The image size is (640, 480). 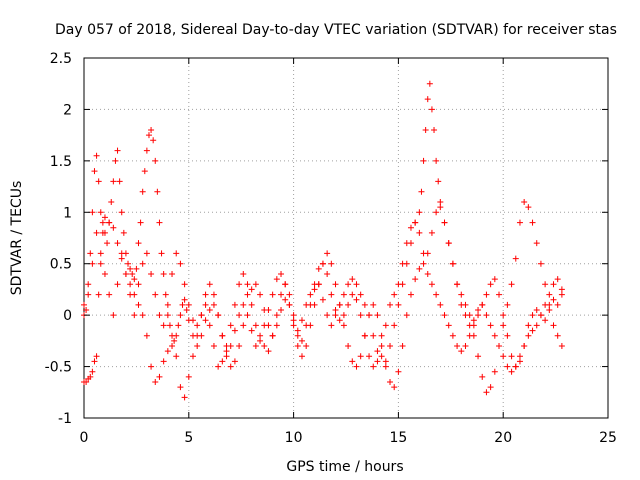 I want to click on x-tick-label: 15, so click(x=398, y=438).